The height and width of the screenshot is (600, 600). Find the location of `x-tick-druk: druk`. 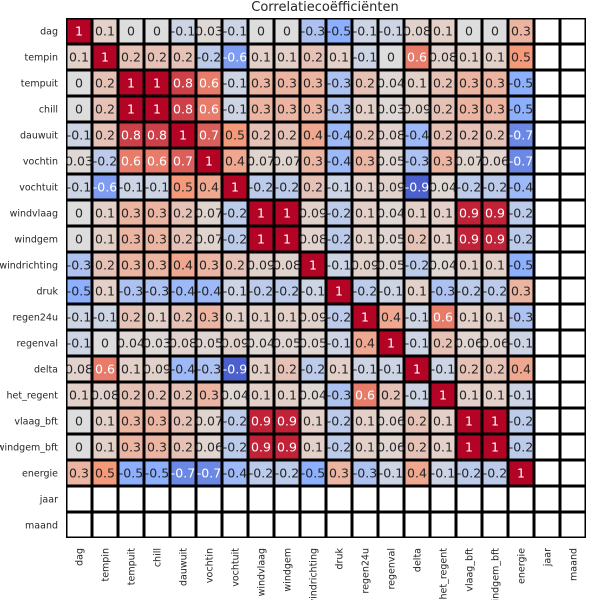

x-tick-druk: druk is located at coordinates (340, 559).